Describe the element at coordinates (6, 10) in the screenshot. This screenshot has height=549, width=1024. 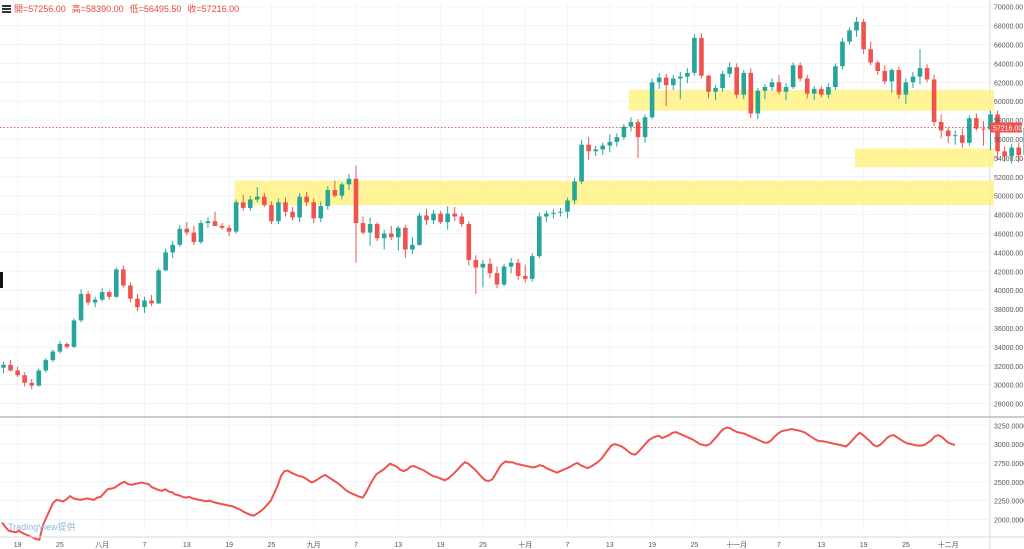
I see `menu-icon` at that location.